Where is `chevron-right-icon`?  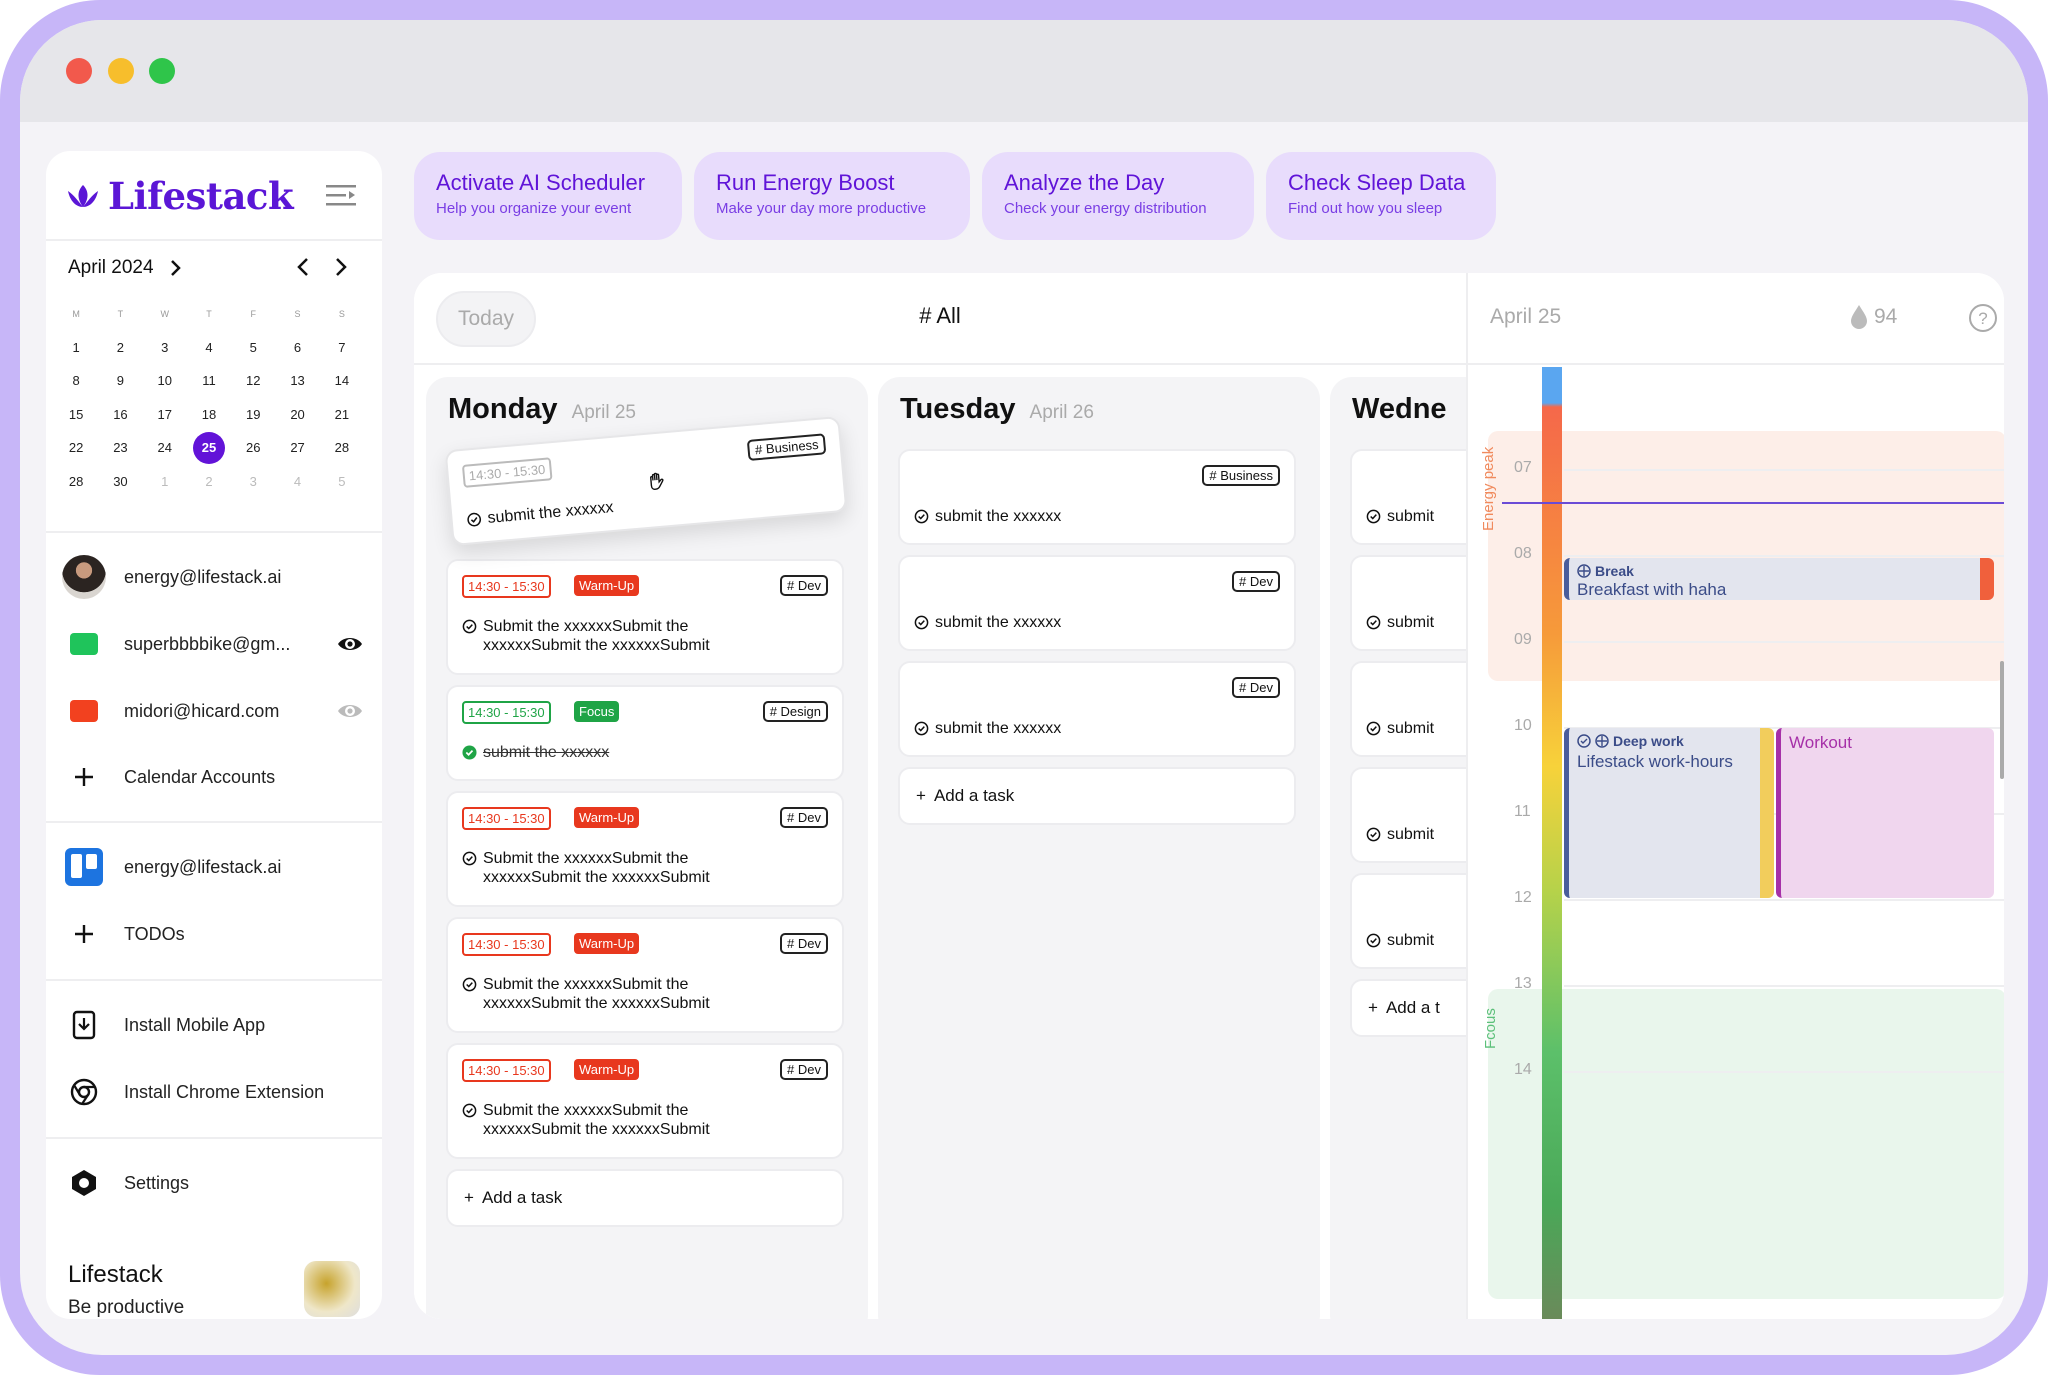 chevron-right-icon is located at coordinates (175, 268).